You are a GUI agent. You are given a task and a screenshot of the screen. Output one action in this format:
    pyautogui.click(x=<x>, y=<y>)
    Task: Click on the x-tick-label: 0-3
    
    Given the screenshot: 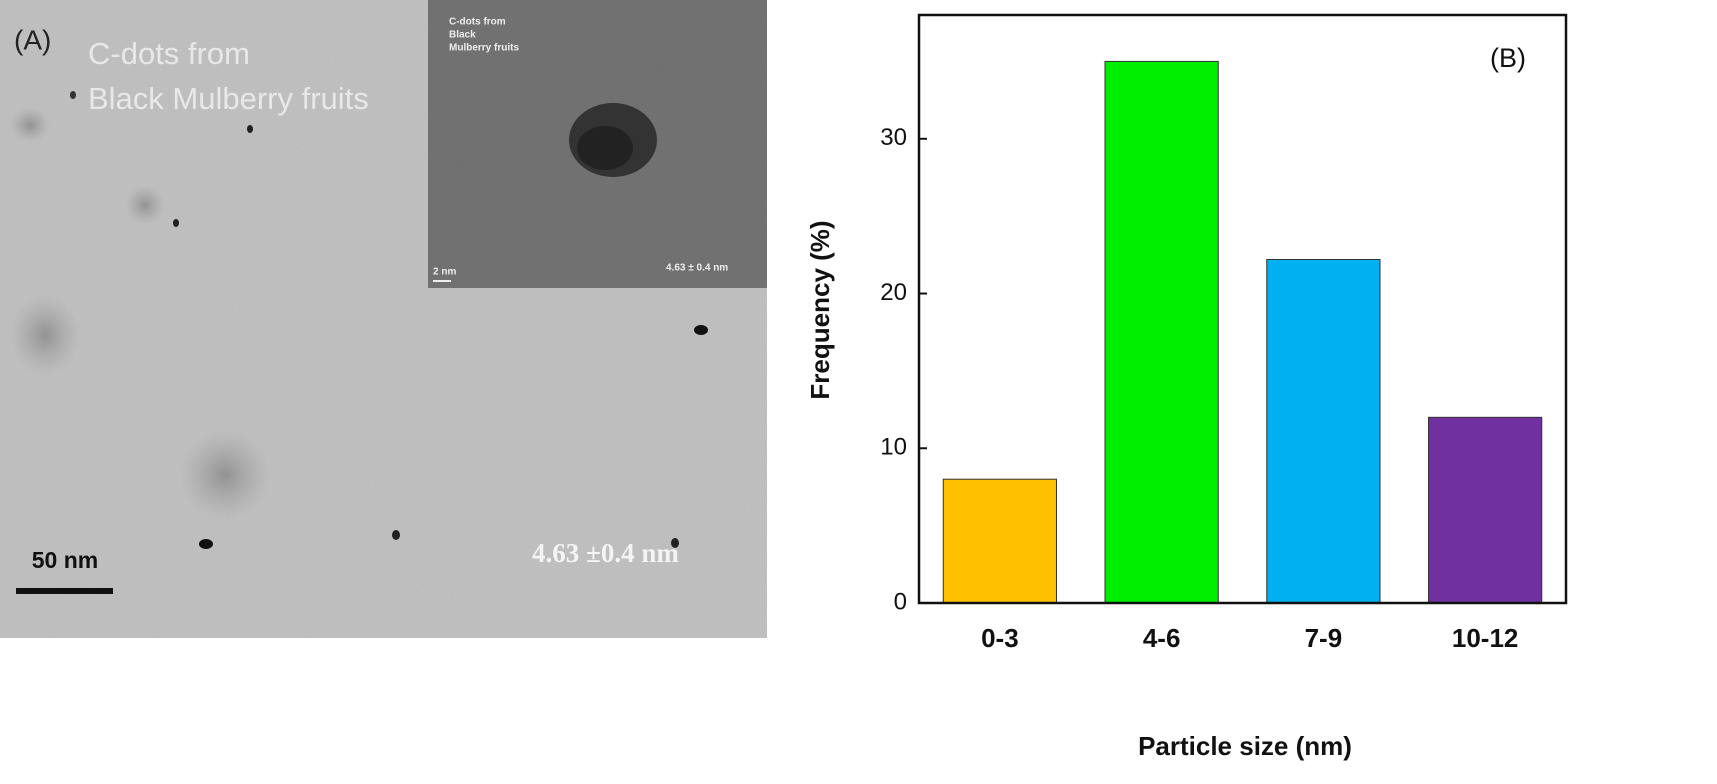 What is the action you would take?
    pyautogui.click(x=1000, y=638)
    